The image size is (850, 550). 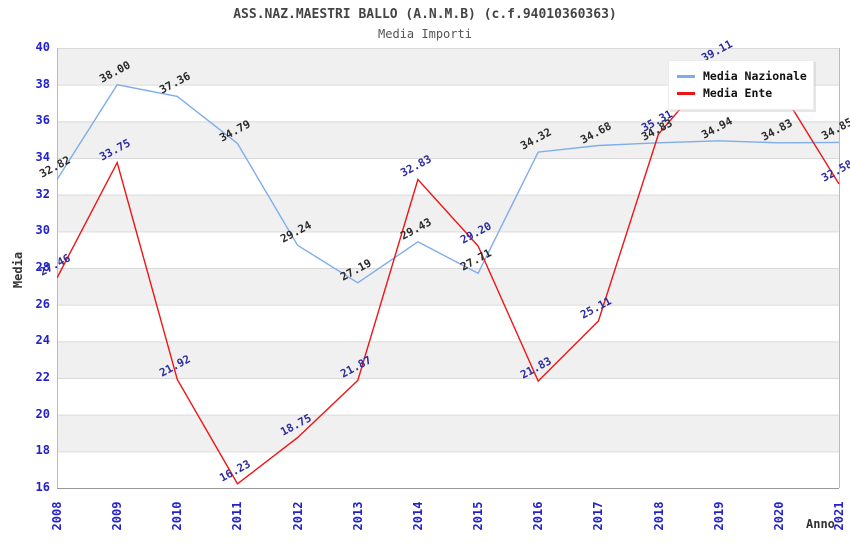 I want to click on y-tick-label: 24, so click(x=42, y=340).